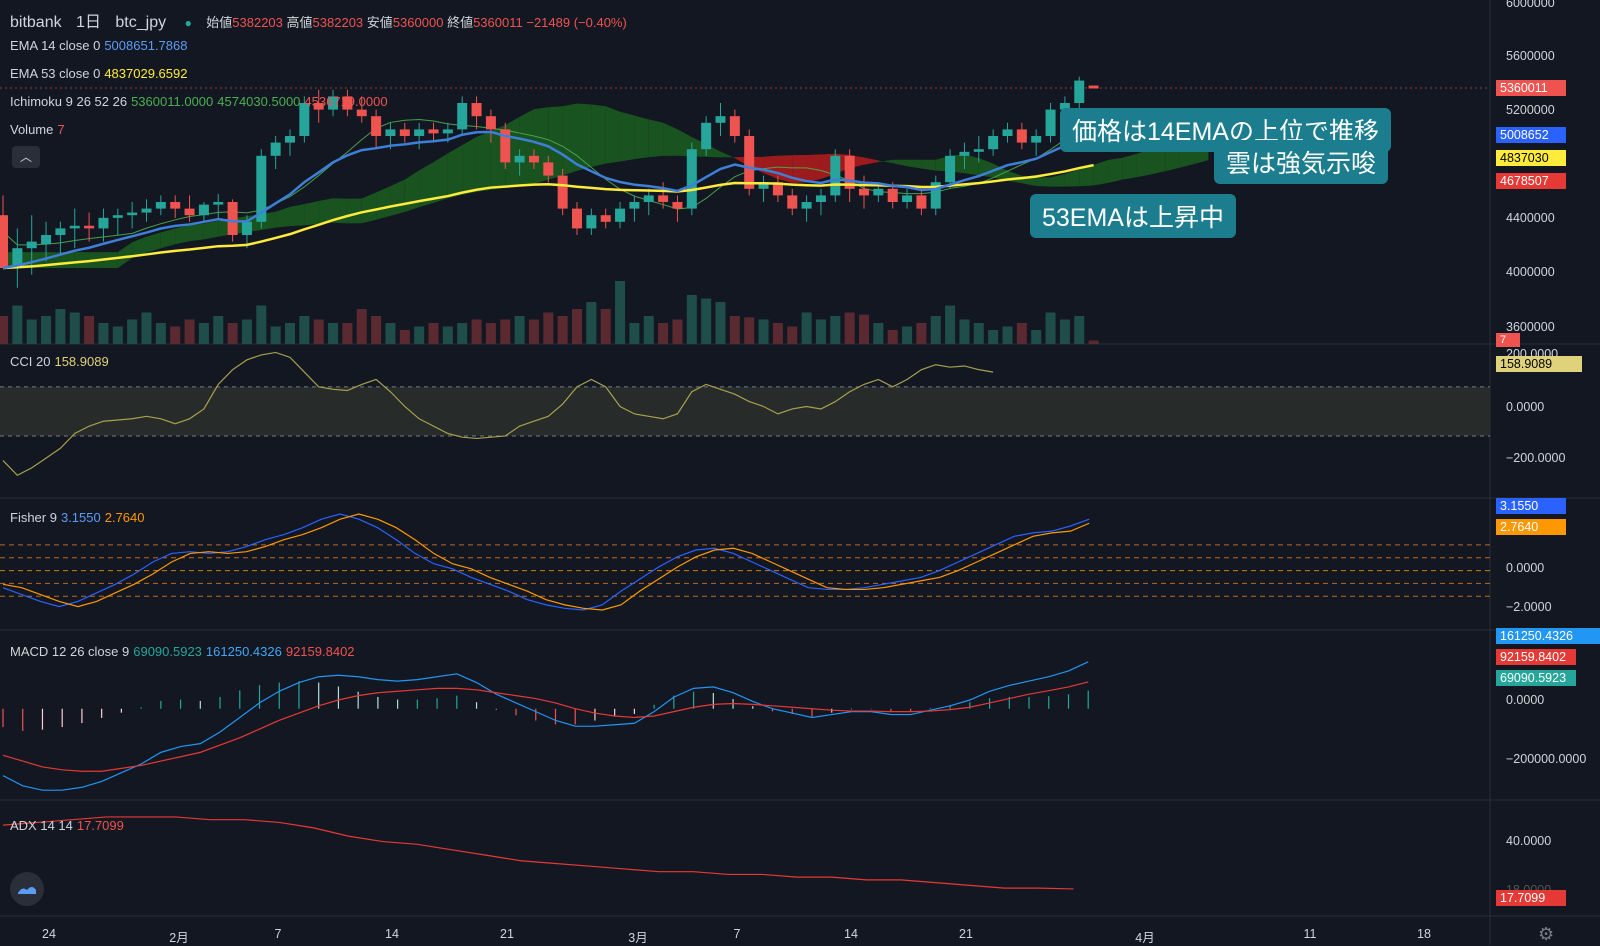  I want to click on cci-axis-label: −200.0000, so click(1536, 458).